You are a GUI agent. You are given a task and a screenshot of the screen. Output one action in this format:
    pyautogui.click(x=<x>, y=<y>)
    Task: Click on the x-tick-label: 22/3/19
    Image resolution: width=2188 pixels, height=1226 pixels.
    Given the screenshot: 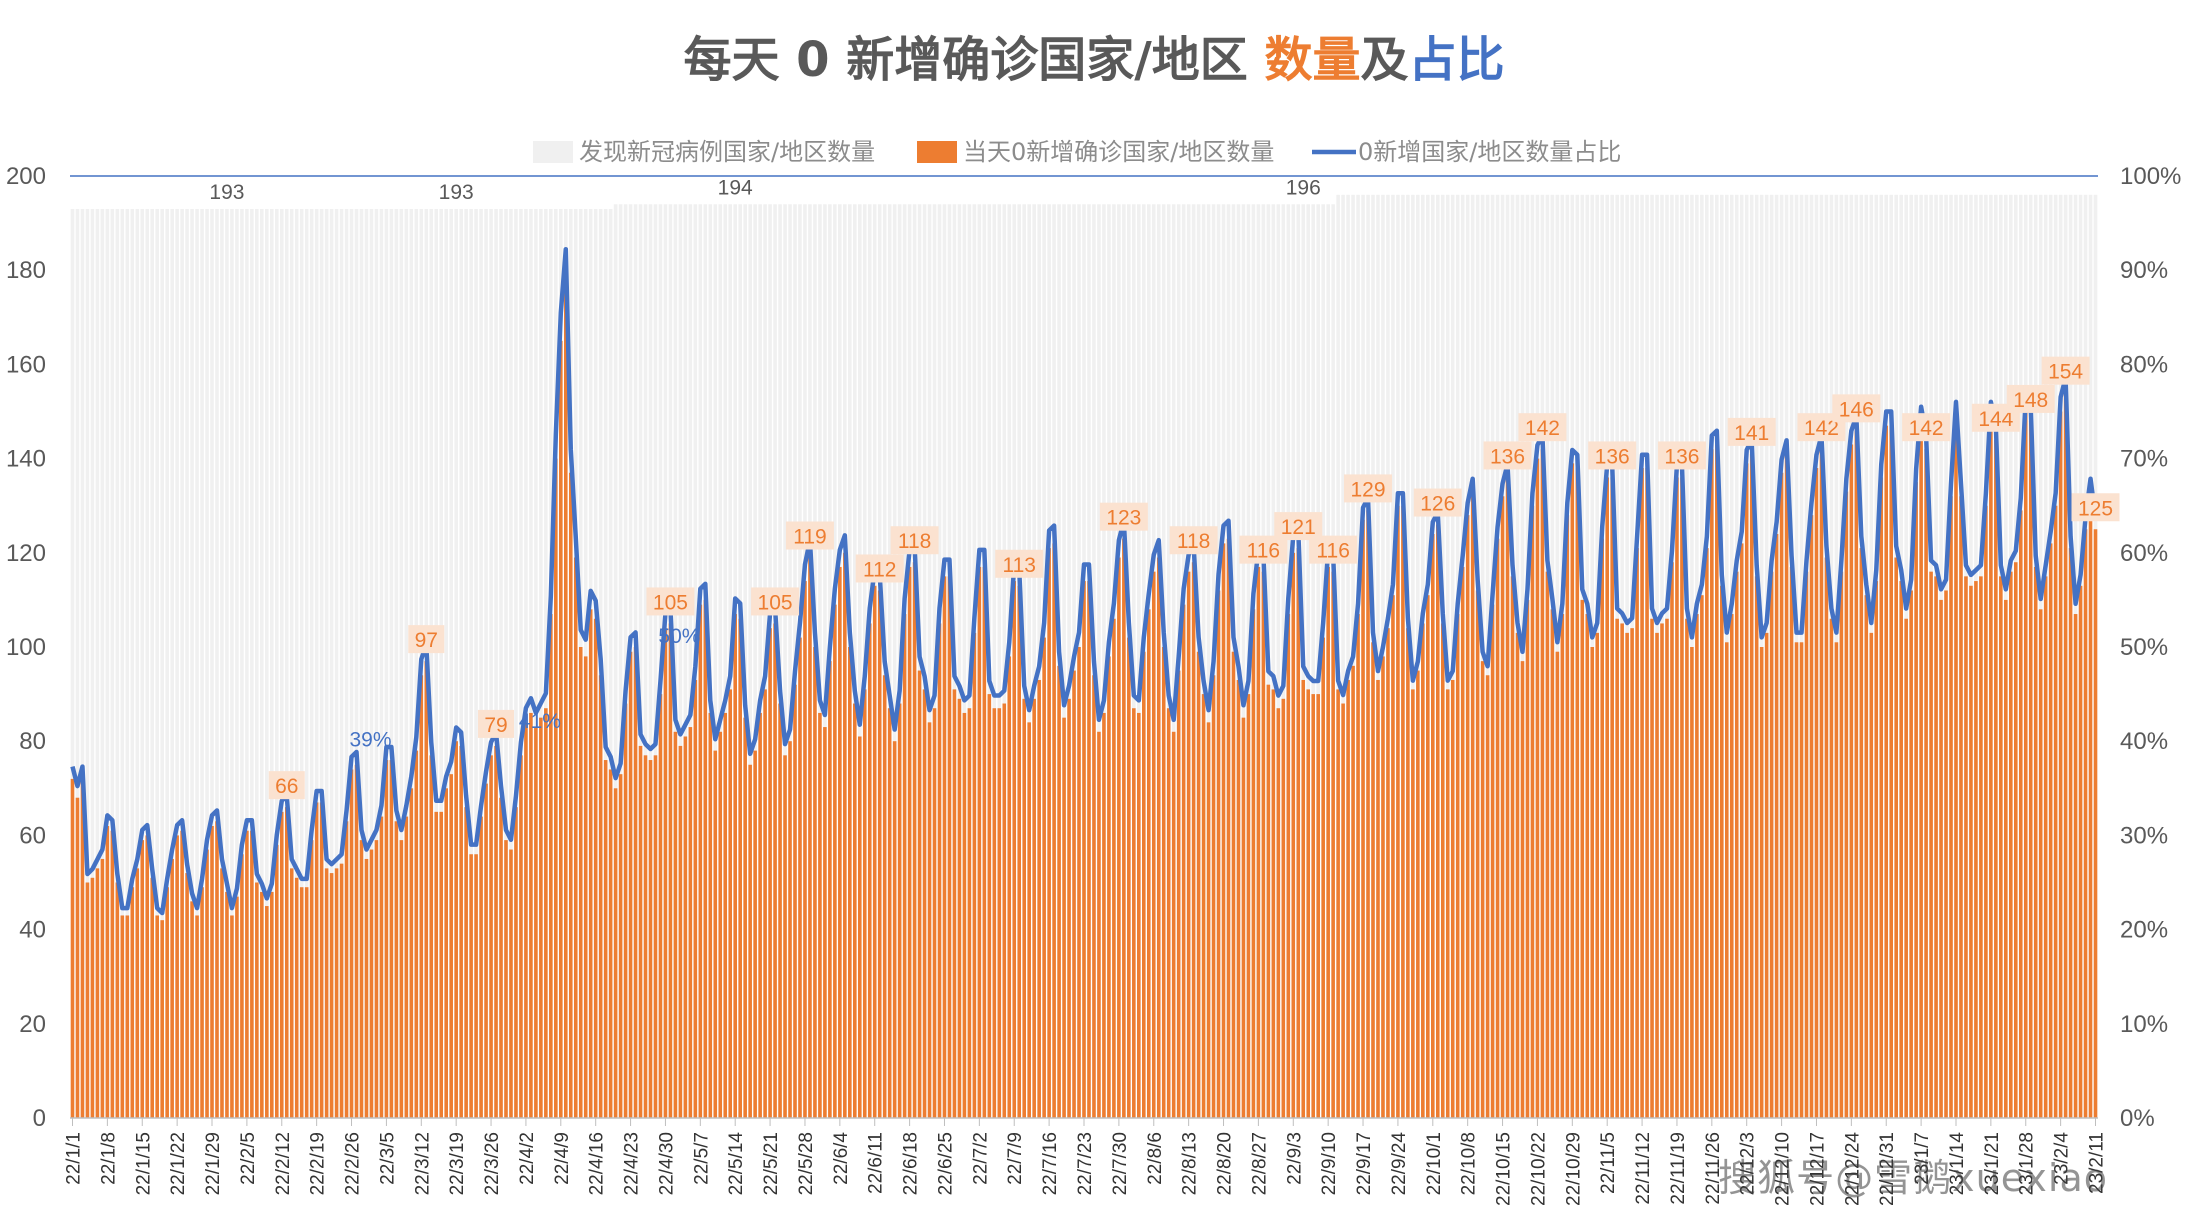 What is the action you would take?
    pyautogui.click(x=457, y=1163)
    